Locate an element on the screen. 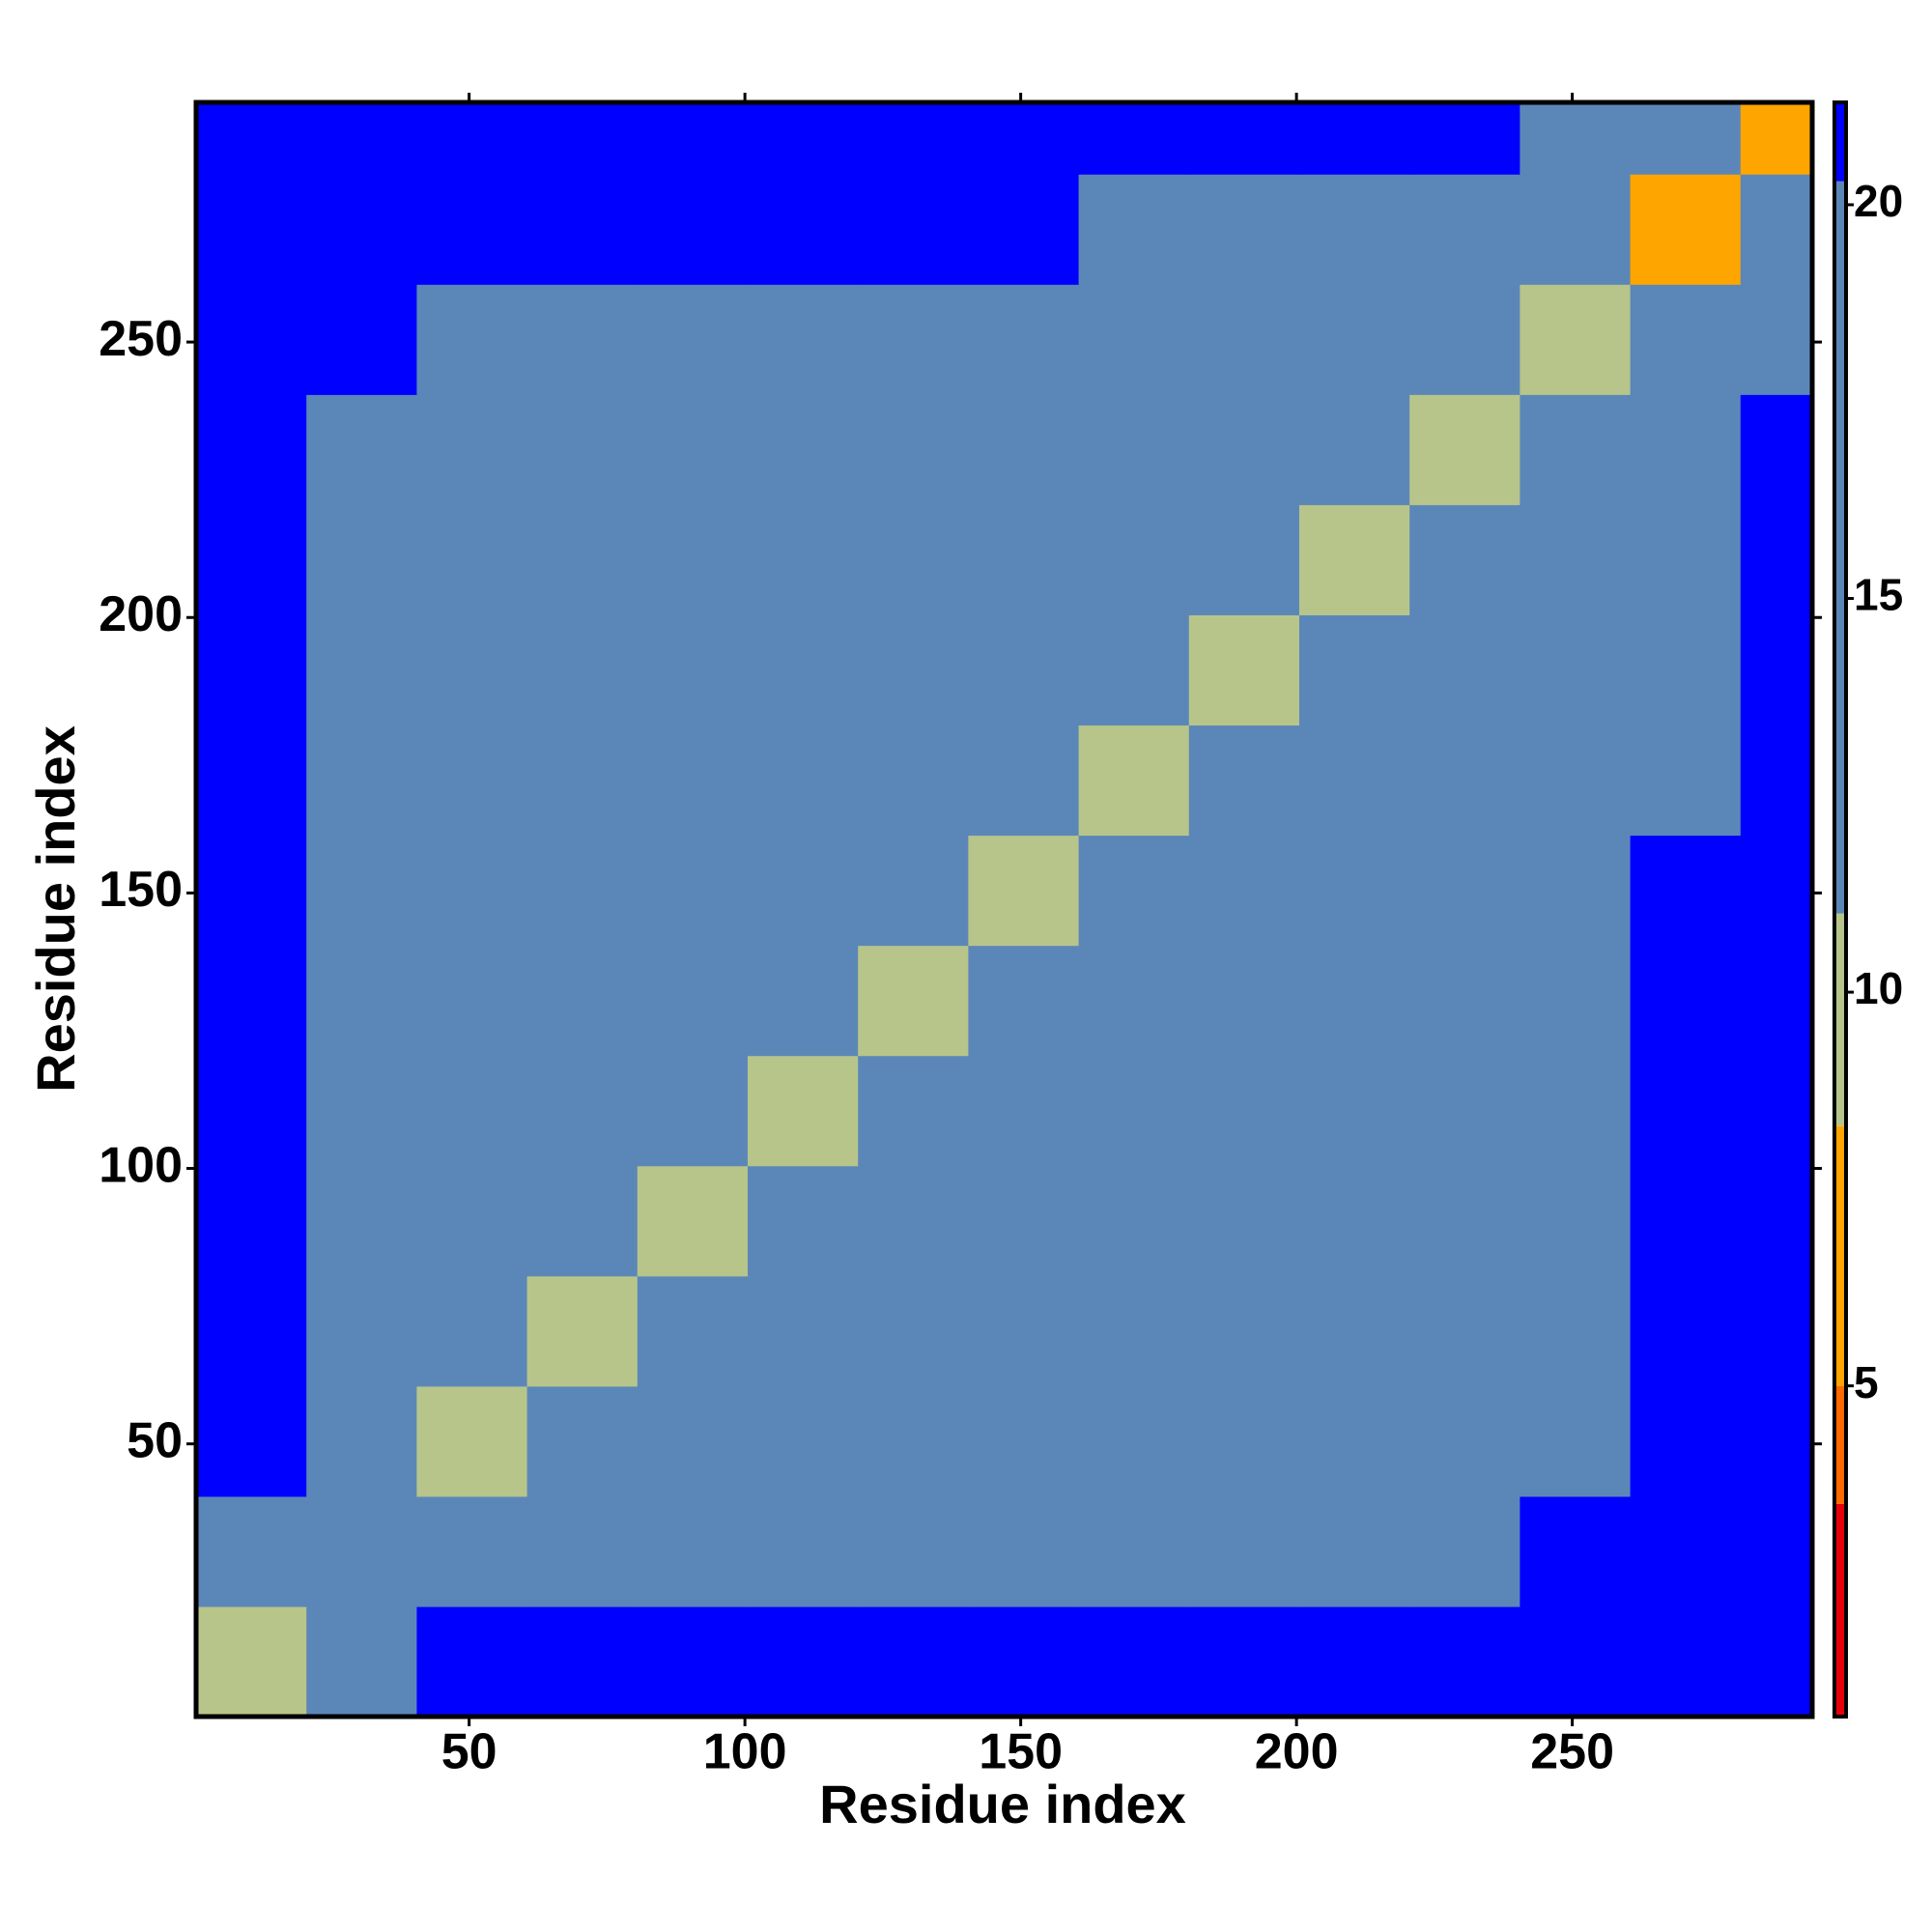 The image size is (1932, 1932). x-axis-label: Residue index is located at coordinates (1002, 1804).